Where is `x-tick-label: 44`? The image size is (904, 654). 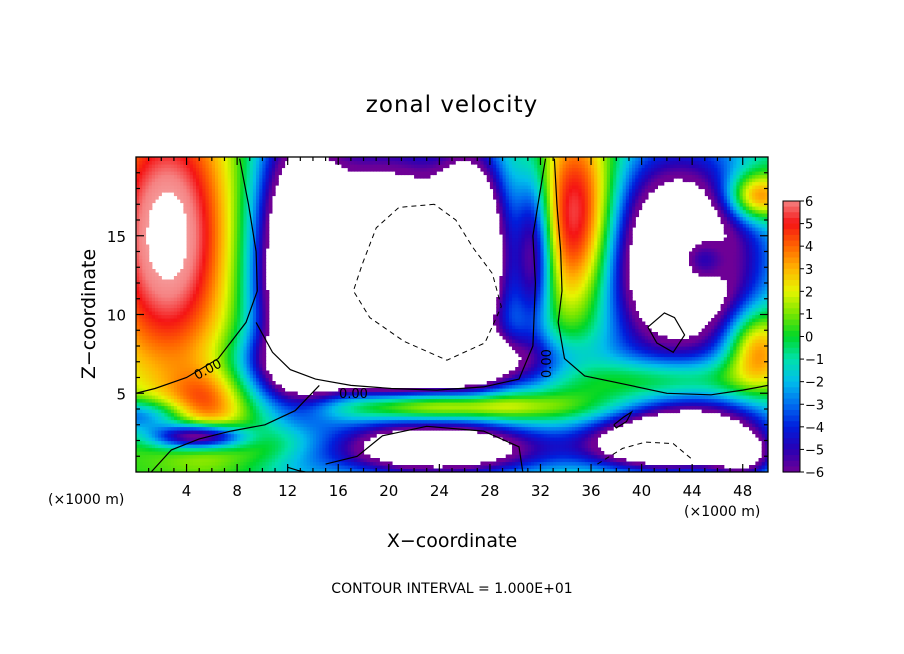 x-tick-label: 44 is located at coordinates (692, 491).